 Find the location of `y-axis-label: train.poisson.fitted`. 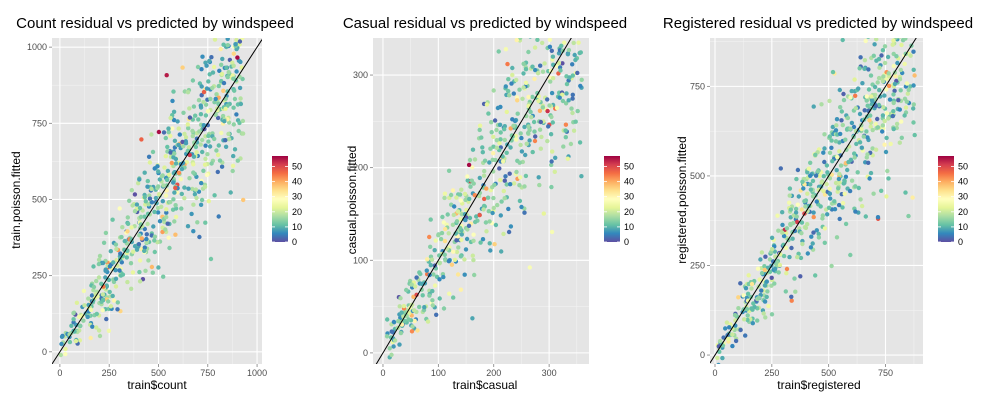

y-axis-label: train.poisson.fitted is located at coordinates (16, 199).